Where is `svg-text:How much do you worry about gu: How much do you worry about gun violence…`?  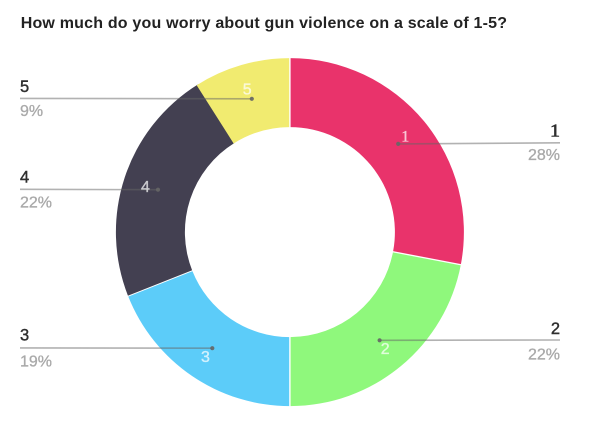
svg-text:How much do you worry about gu: How much do you worry about gun violence… is located at coordinates (264, 23).